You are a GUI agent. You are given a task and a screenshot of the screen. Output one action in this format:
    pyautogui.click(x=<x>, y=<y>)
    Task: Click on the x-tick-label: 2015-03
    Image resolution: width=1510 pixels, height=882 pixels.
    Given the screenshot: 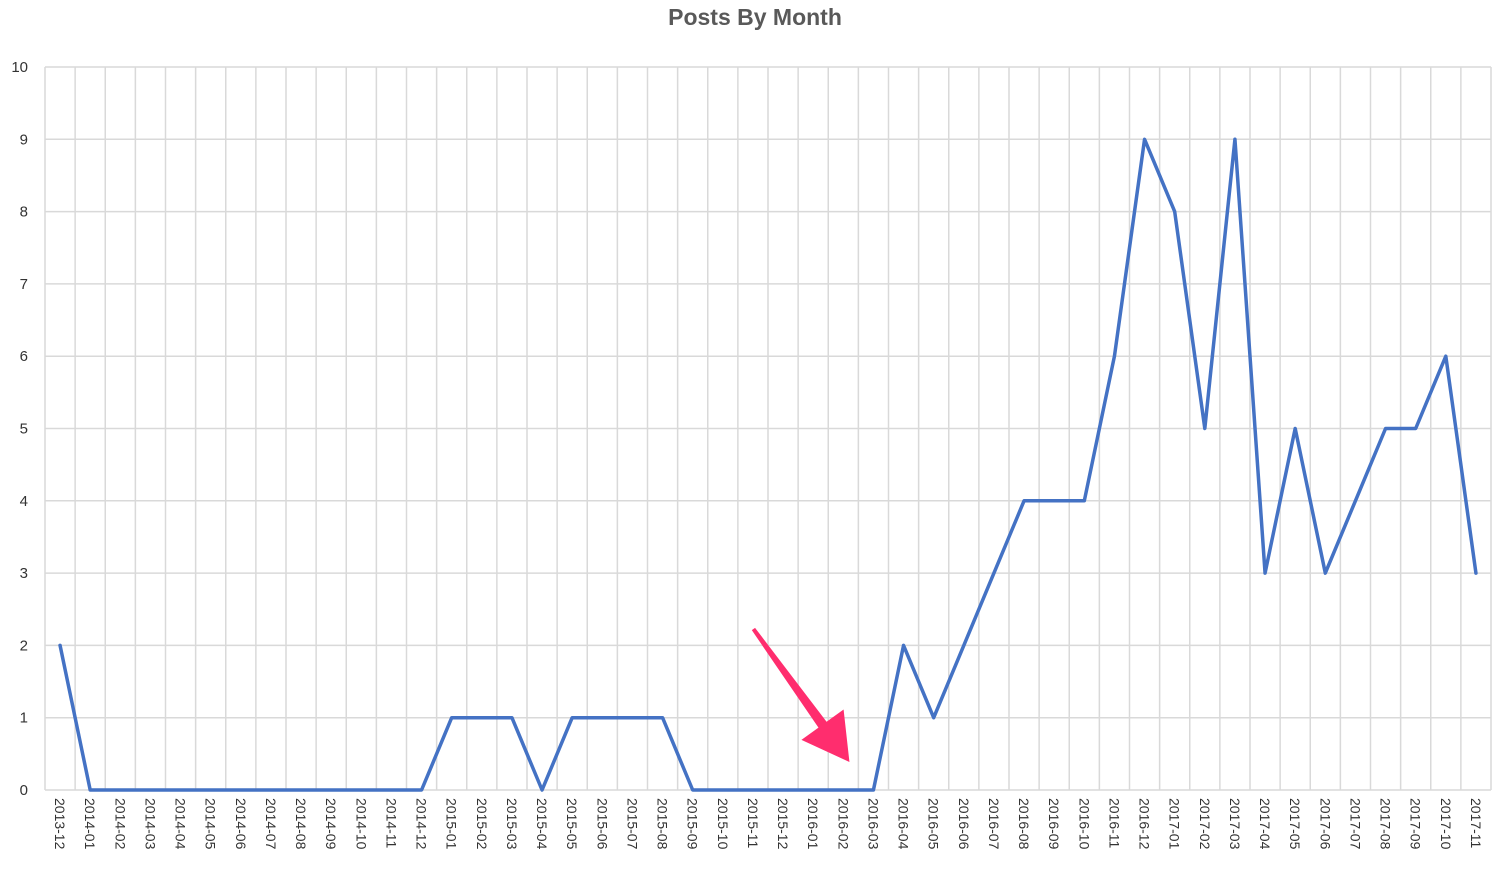 What is the action you would take?
    pyautogui.click(x=512, y=824)
    